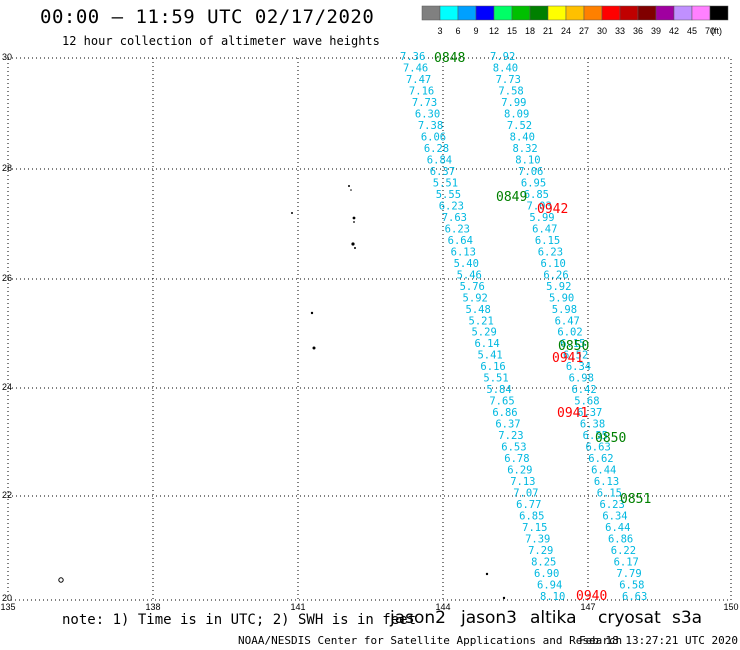 The height and width of the screenshot is (650, 740). What do you see at coordinates (575, 13) in the screenshot?
I see `colorbar-swatches` at bounding box center [575, 13].